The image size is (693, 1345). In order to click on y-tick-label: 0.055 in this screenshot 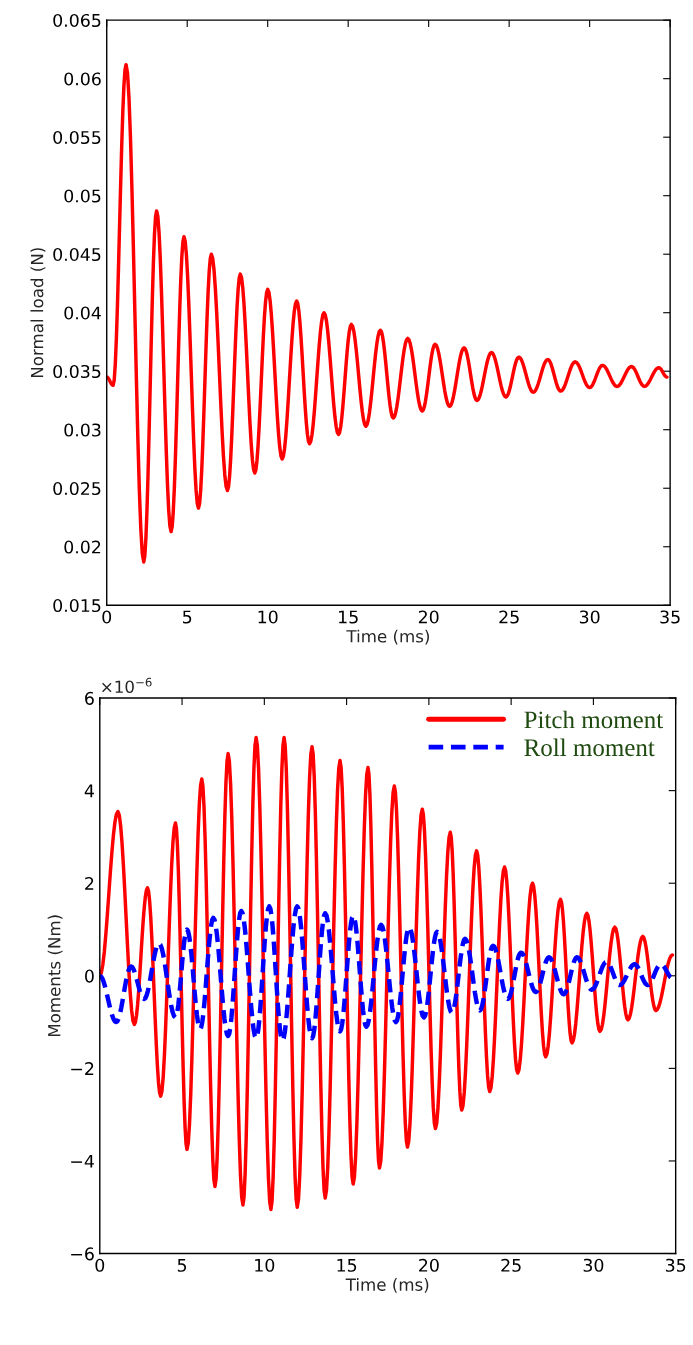, I will do `click(77, 137)`.